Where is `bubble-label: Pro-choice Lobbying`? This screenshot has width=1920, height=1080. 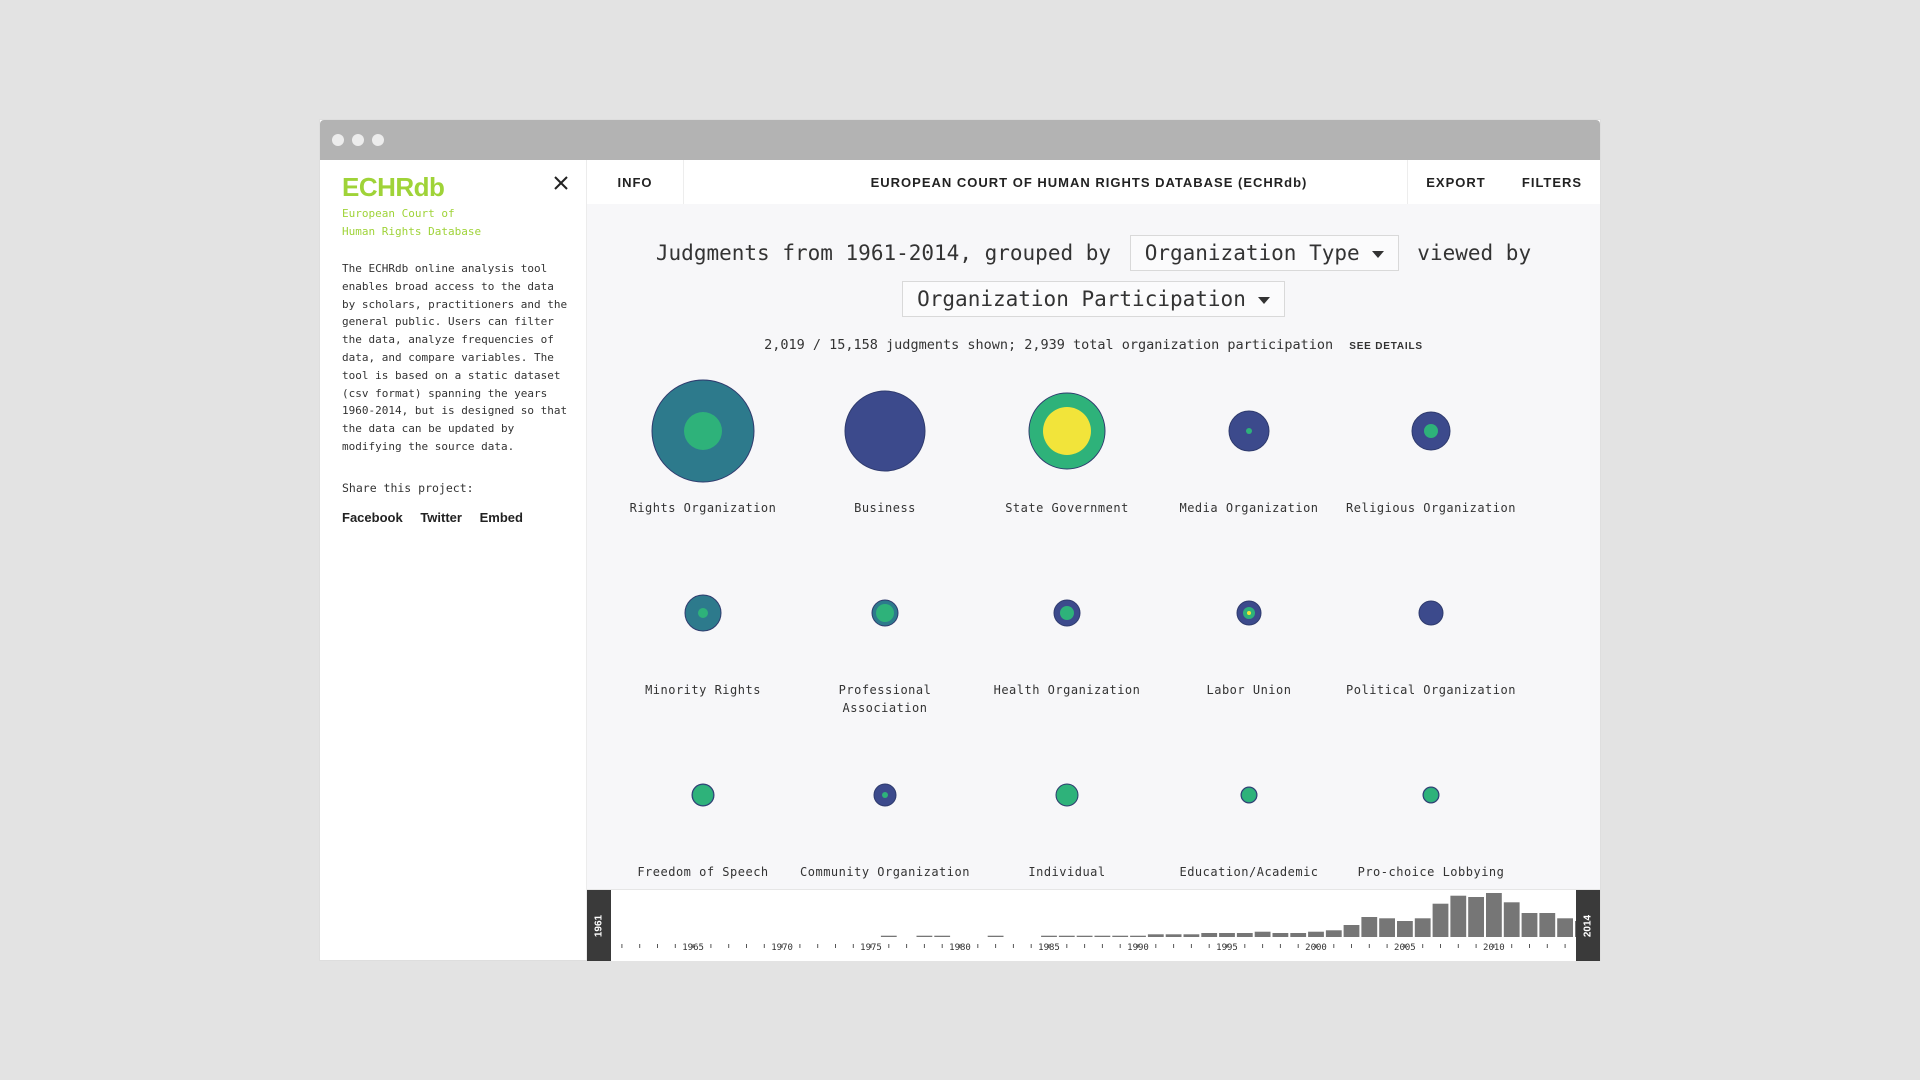
bubble-label: Pro-choice Lobbying is located at coordinates (1431, 872).